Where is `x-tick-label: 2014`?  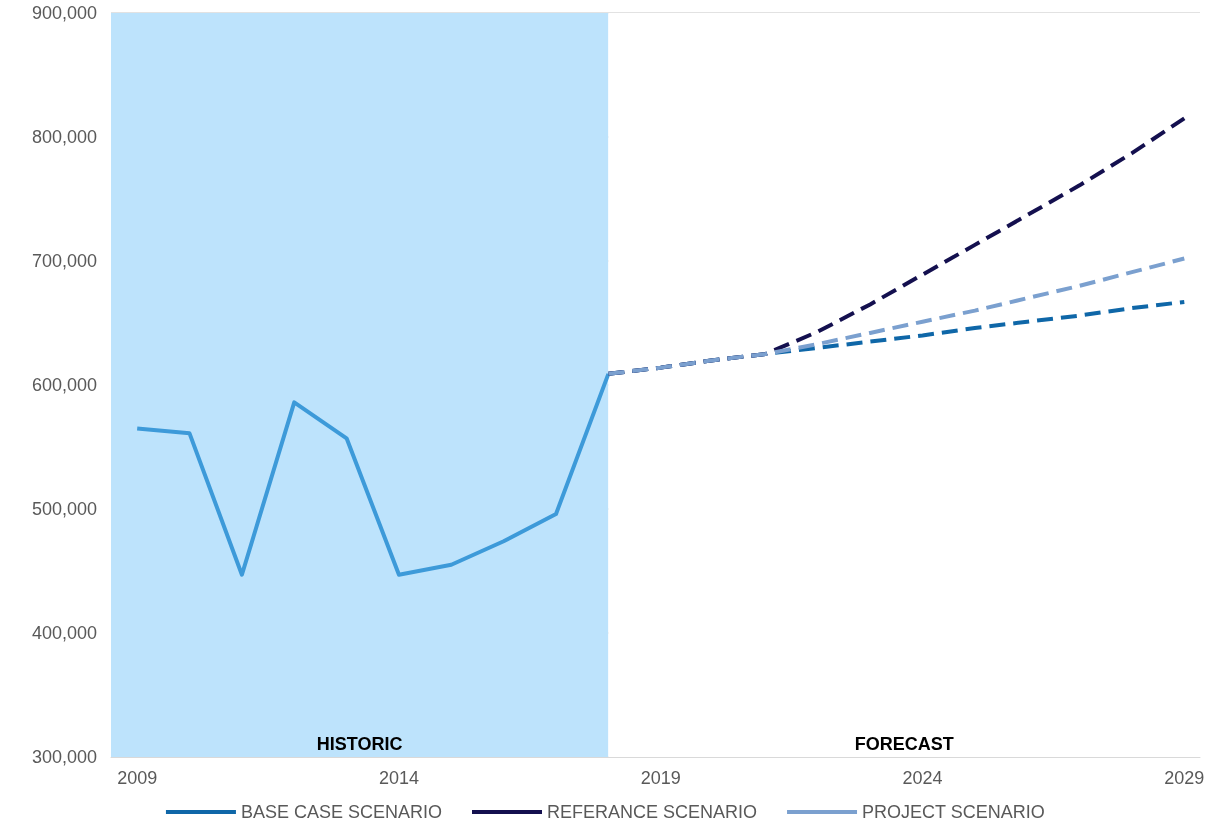
x-tick-label: 2014 is located at coordinates (398, 778).